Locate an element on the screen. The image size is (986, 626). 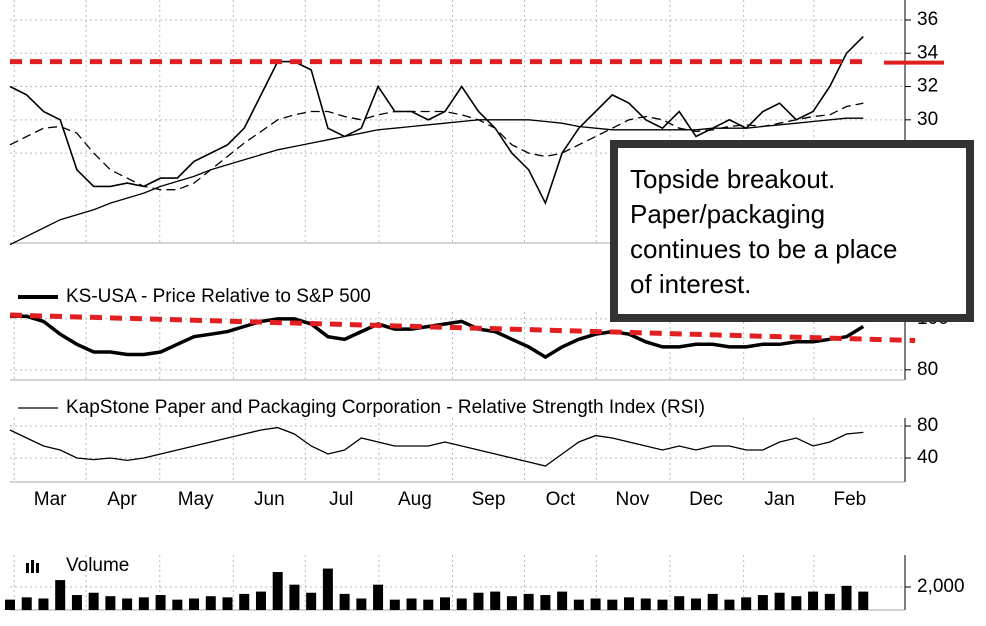
series-line is located at coordinates (436, 446).